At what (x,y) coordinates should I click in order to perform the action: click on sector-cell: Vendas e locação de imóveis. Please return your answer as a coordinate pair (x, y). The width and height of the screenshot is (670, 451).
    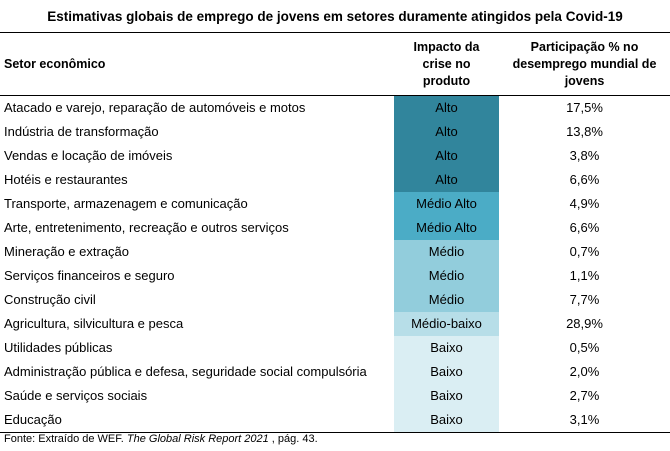
    Looking at the image, I should click on (88, 155).